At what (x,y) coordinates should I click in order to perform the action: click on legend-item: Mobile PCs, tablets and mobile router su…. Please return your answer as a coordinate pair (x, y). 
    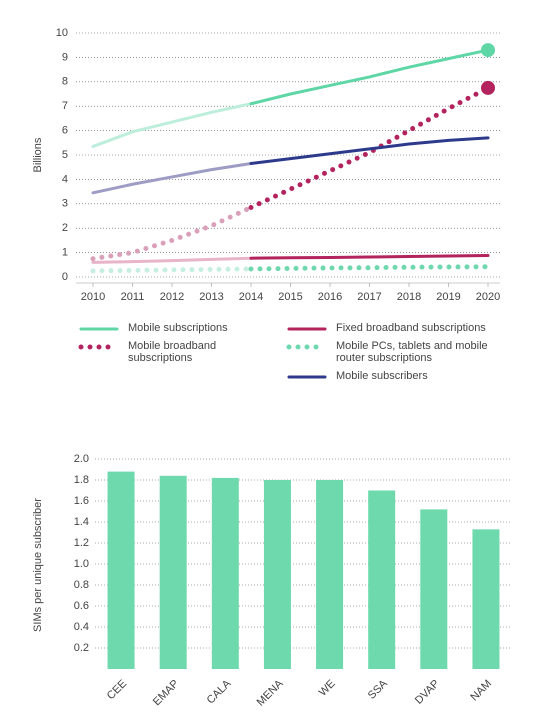
    Looking at the image, I should click on (391, 352).